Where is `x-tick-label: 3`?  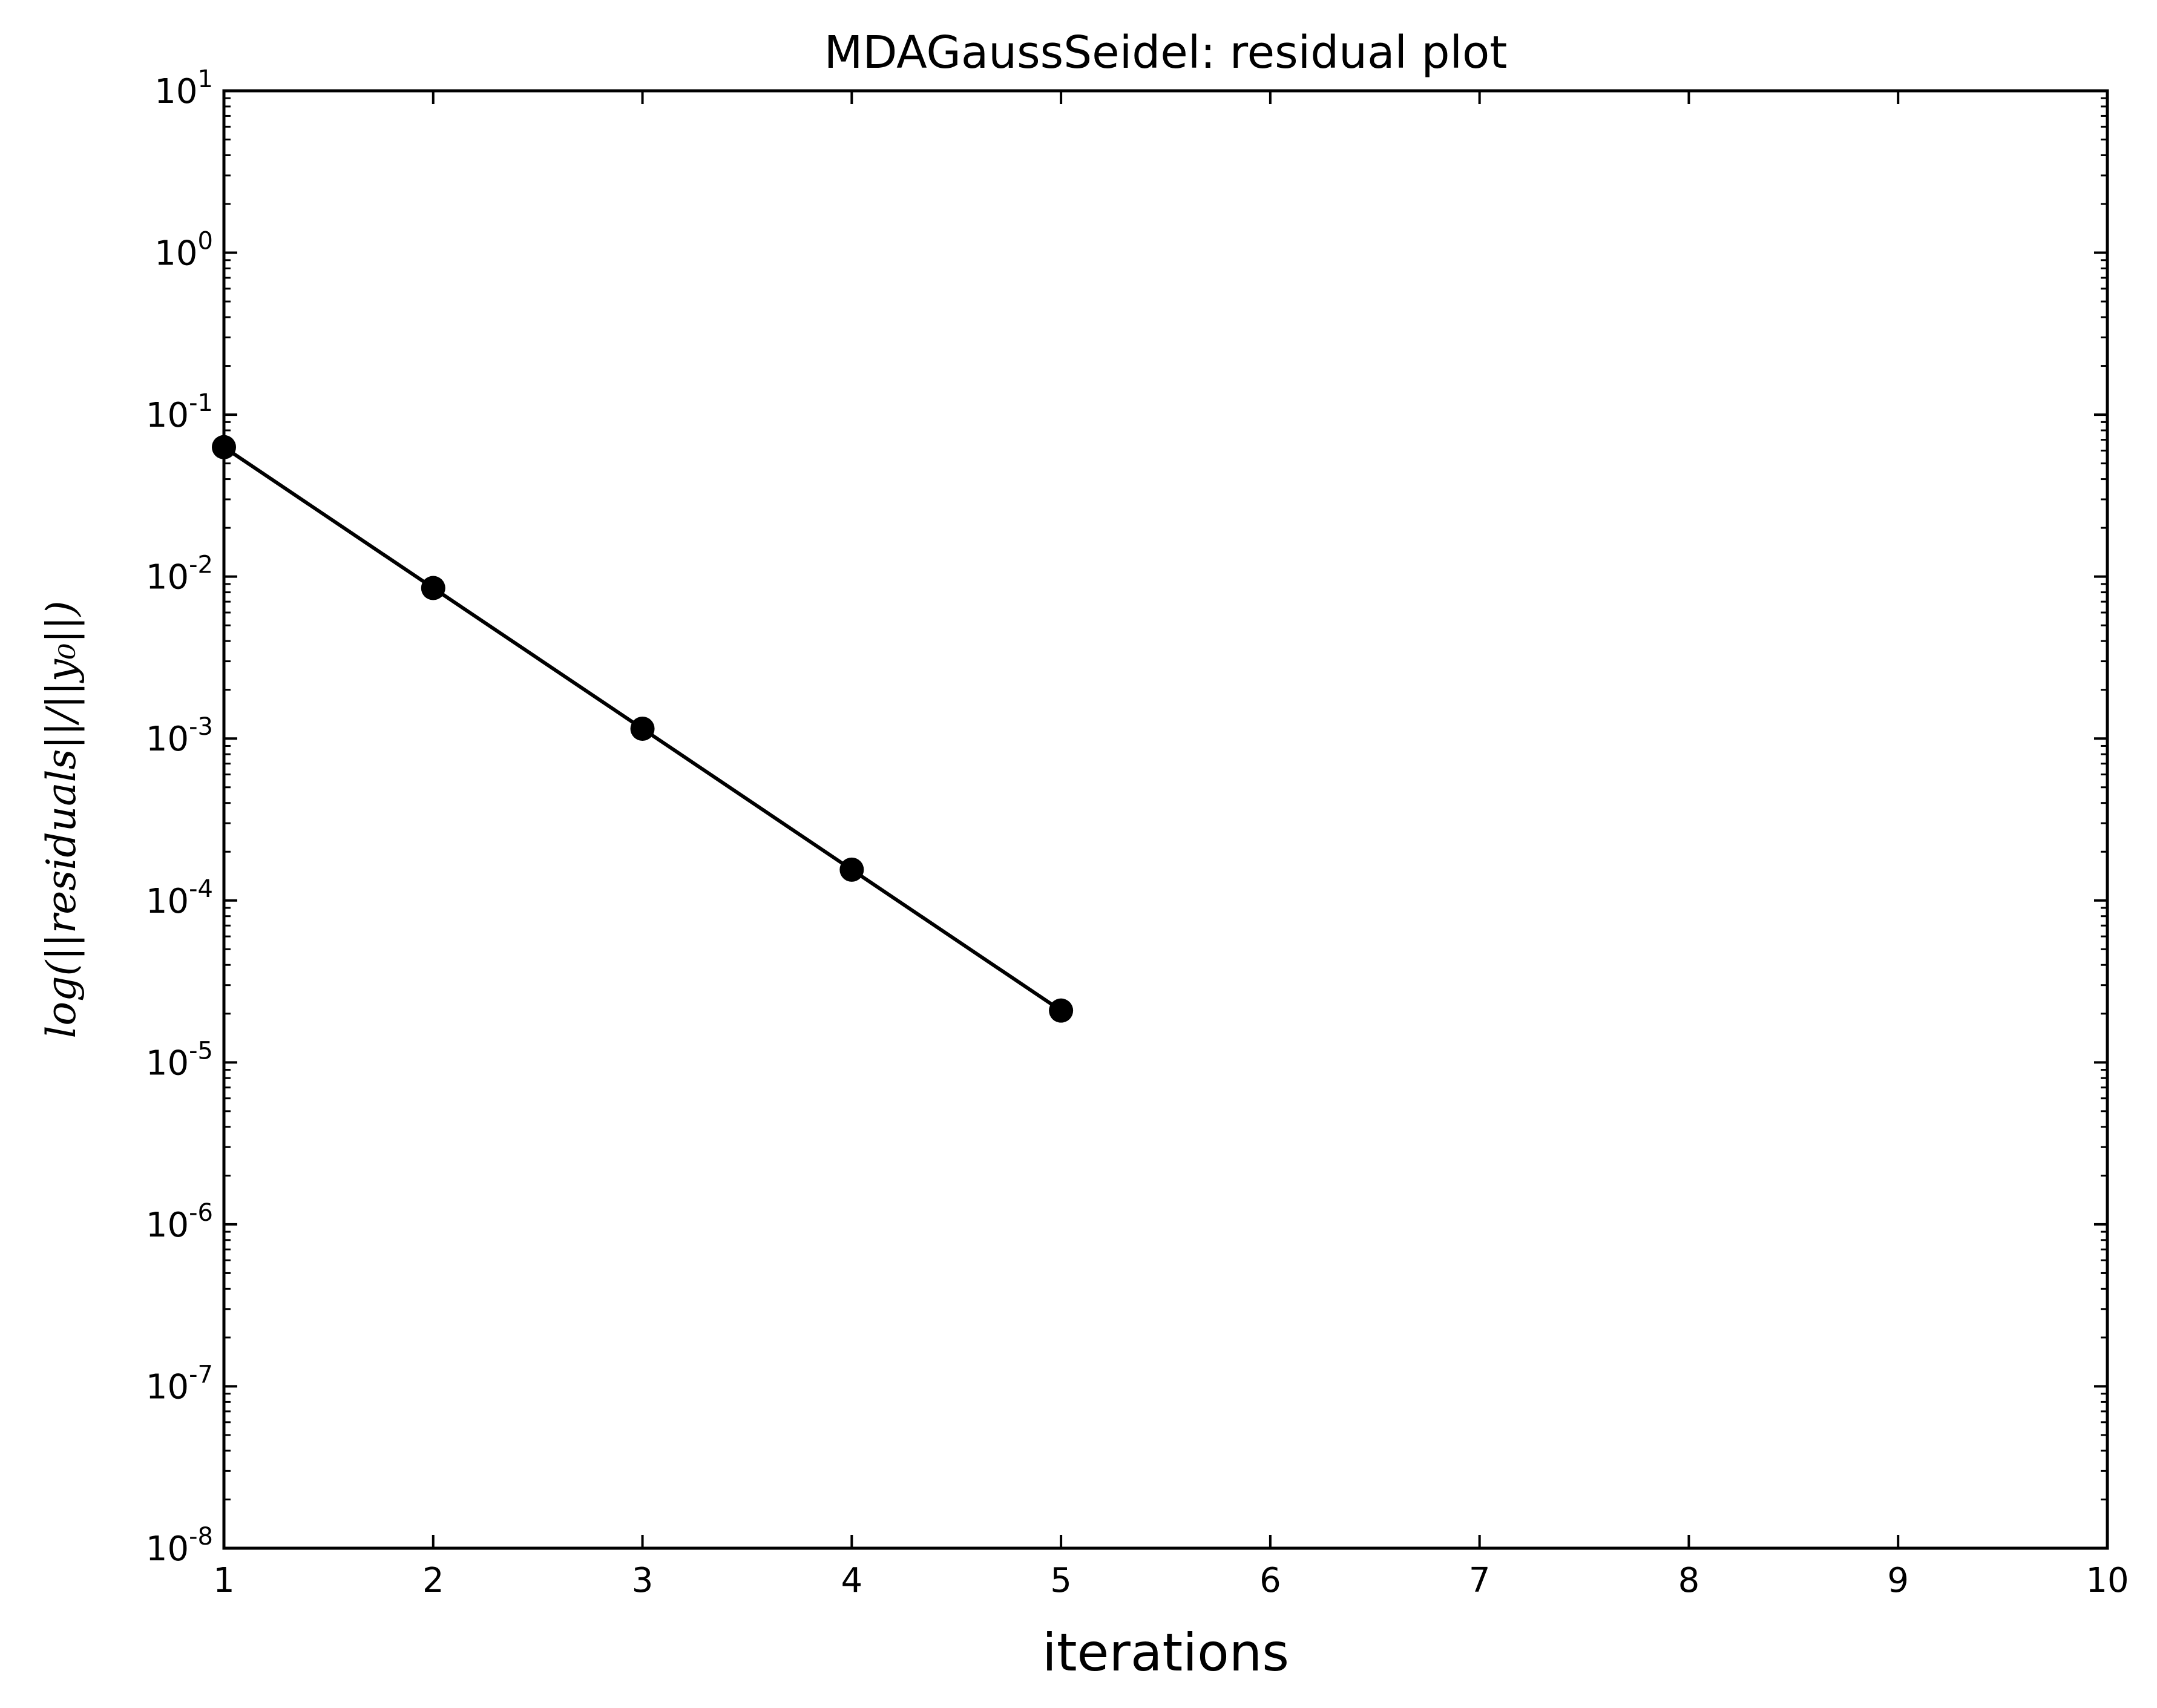 x-tick-label: 3 is located at coordinates (643, 1580).